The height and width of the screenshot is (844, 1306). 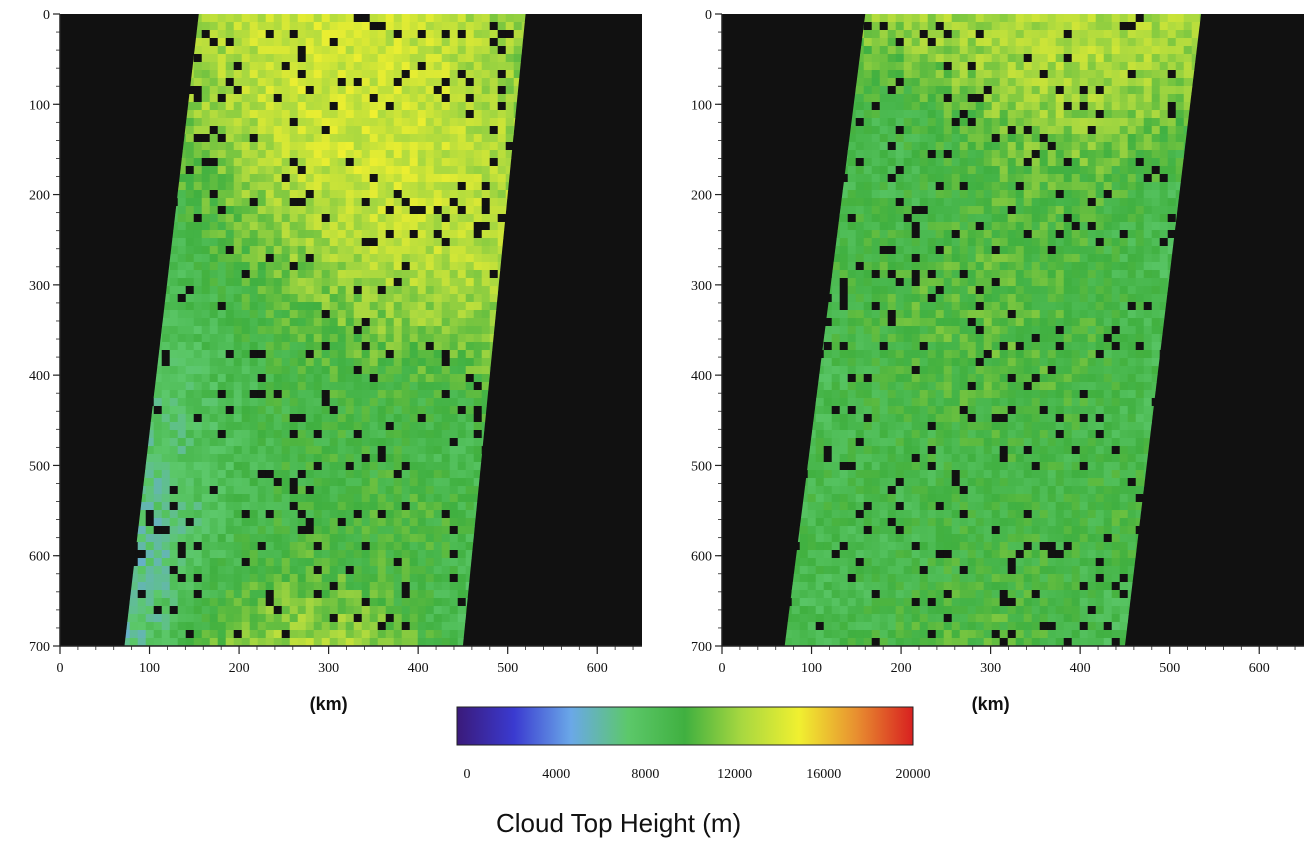 What do you see at coordinates (239, 668) in the screenshot?
I see `x-tick-label: 200` at bounding box center [239, 668].